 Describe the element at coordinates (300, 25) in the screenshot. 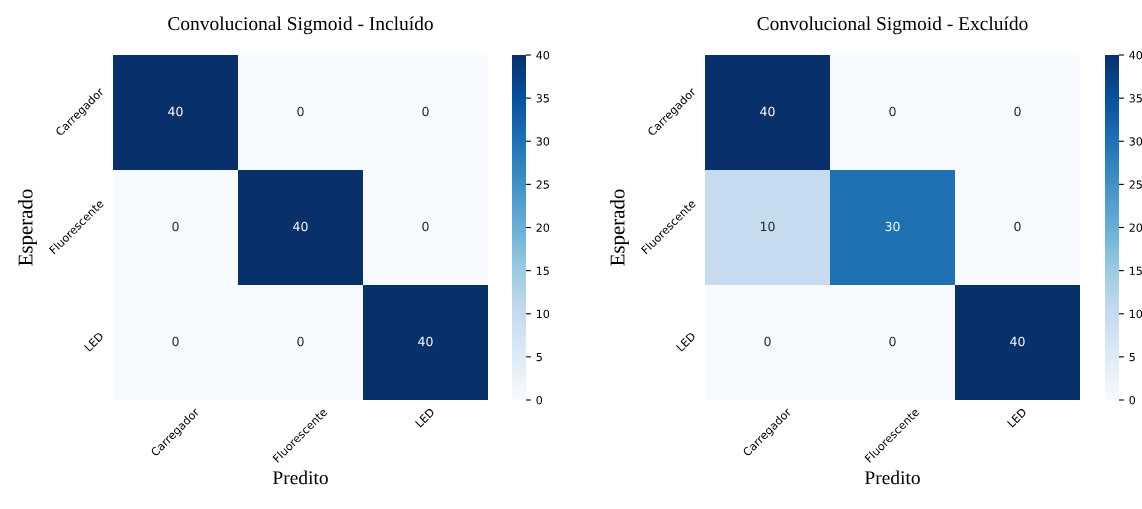

I see `chart-title: Convolucional Sigmoid - Incluído` at that location.